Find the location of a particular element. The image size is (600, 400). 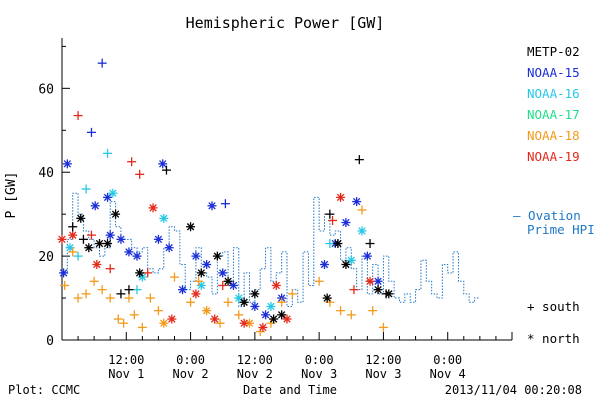

x-tick-label: Nov 4 is located at coordinates (448, 374).